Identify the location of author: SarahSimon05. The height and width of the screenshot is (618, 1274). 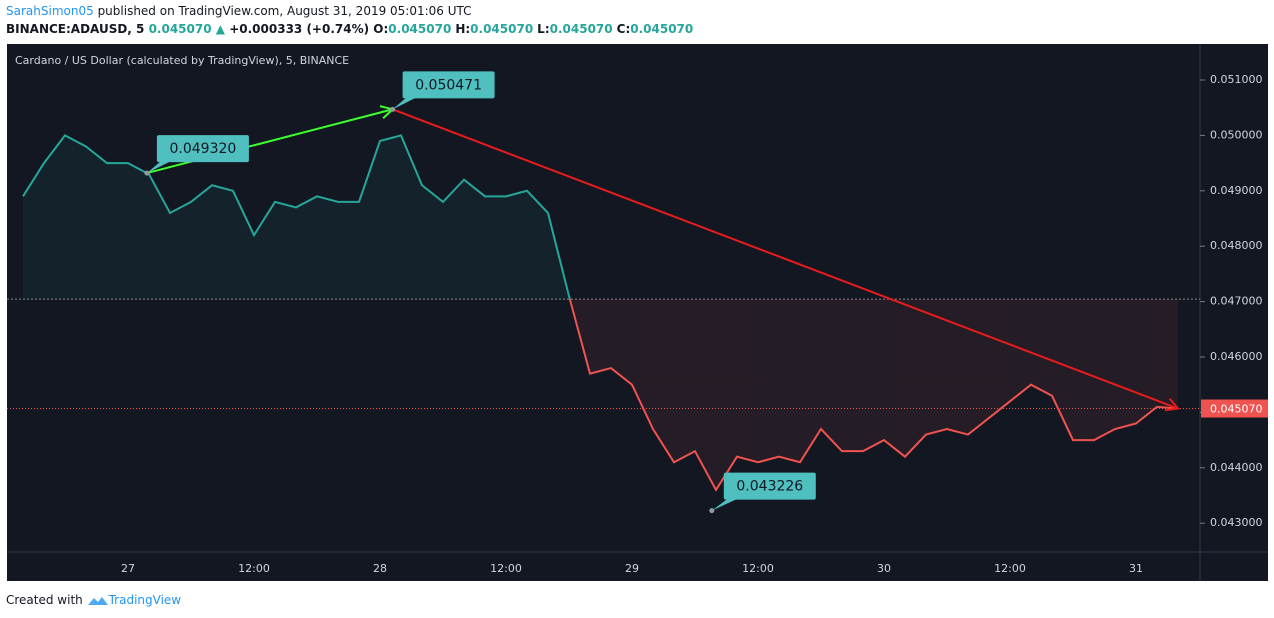
(50, 11).